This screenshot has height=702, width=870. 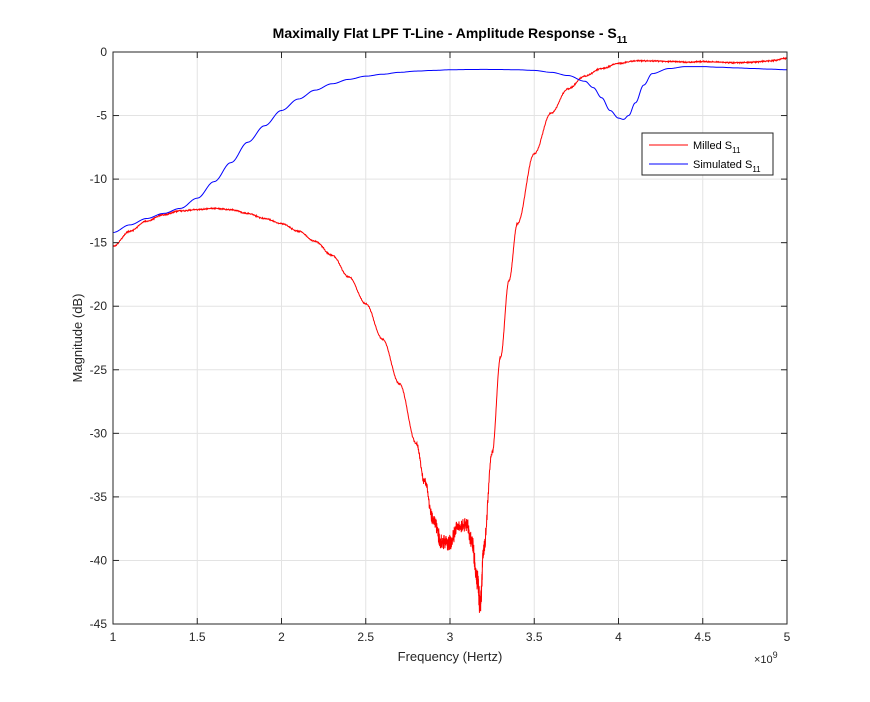 What do you see at coordinates (113, 637) in the screenshot?
I see `x-tick-label: 1` at bounding box center [113, 637].